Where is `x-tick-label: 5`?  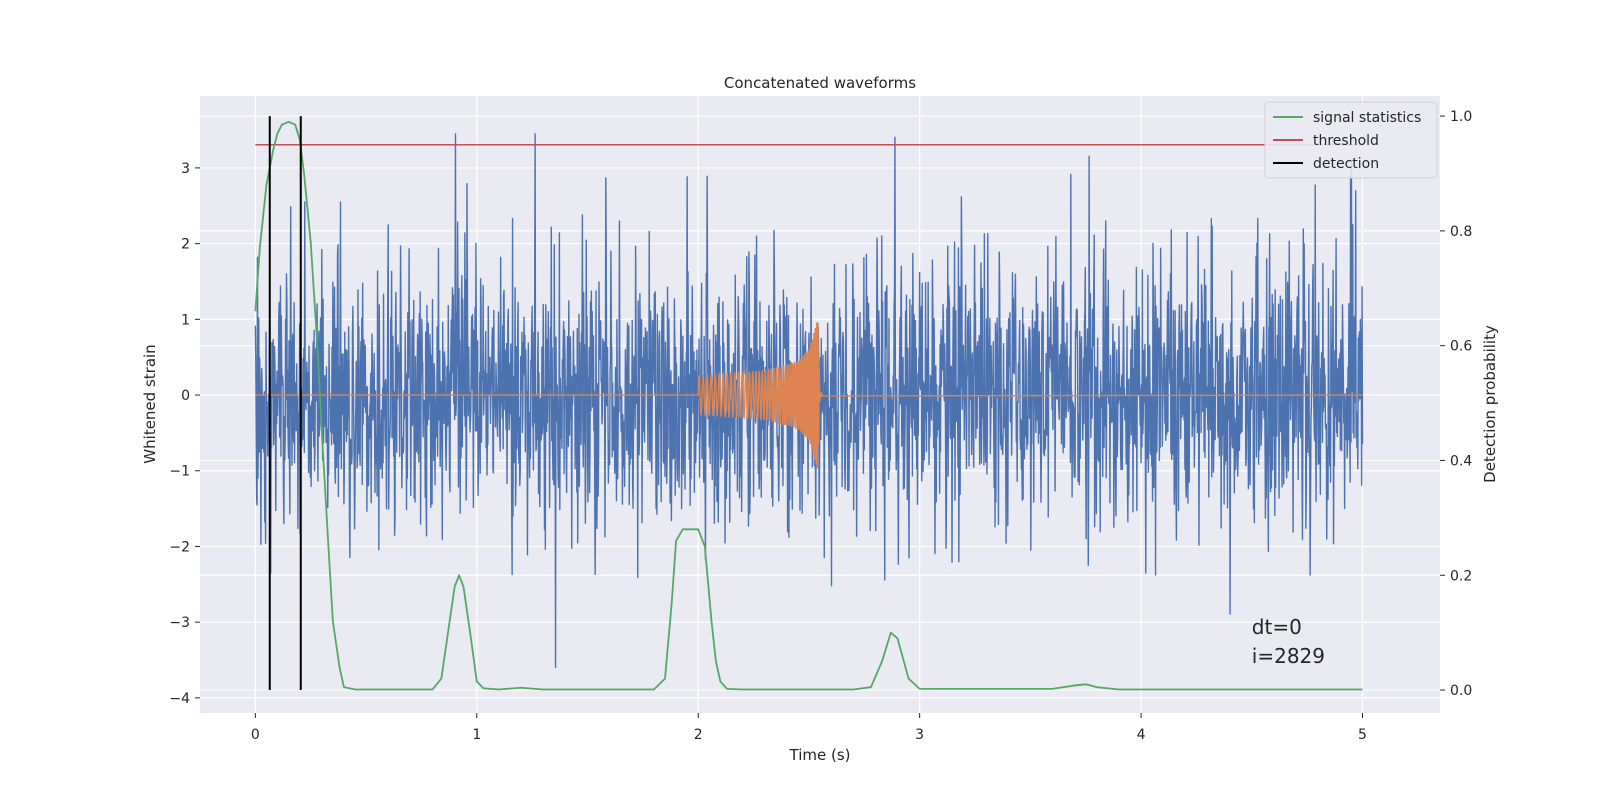
x-tick-label: 5 is located at coordinates (1362, 735).